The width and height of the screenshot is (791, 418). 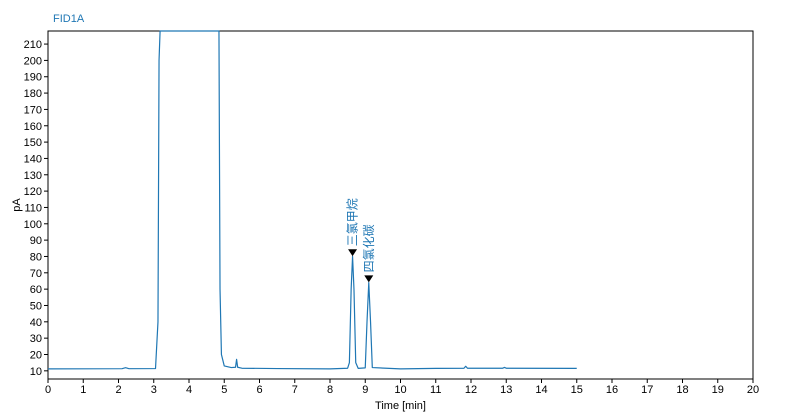 What do you see at coordinates (369, 248) in the screenshot?
I see `peak-label: 四氯化碳` at bounding box center [369, 248].